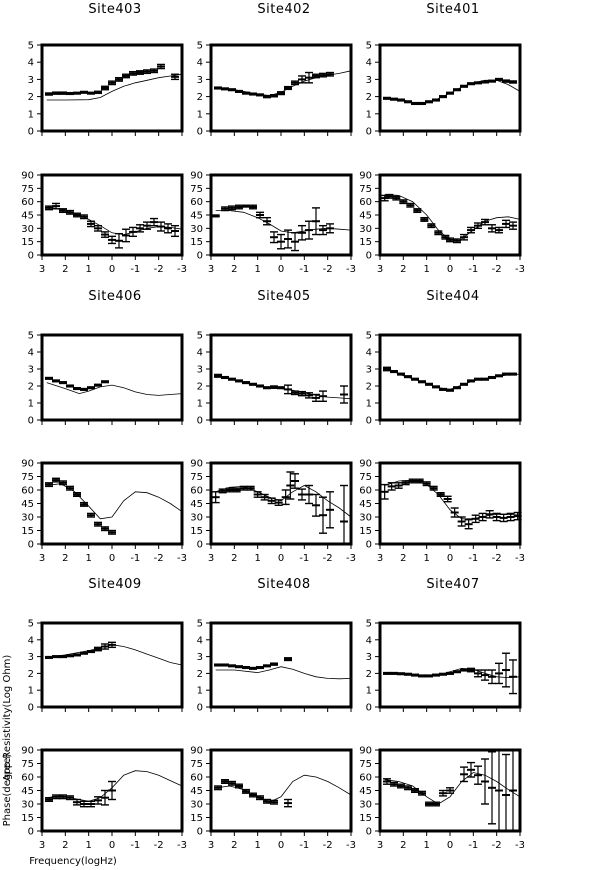 The height and width of the screenshot is (870, 591). What do you see at coordinates (283, 9) in the screenshot?
I see `site-title: Site402` at bounding box center [283, 9].